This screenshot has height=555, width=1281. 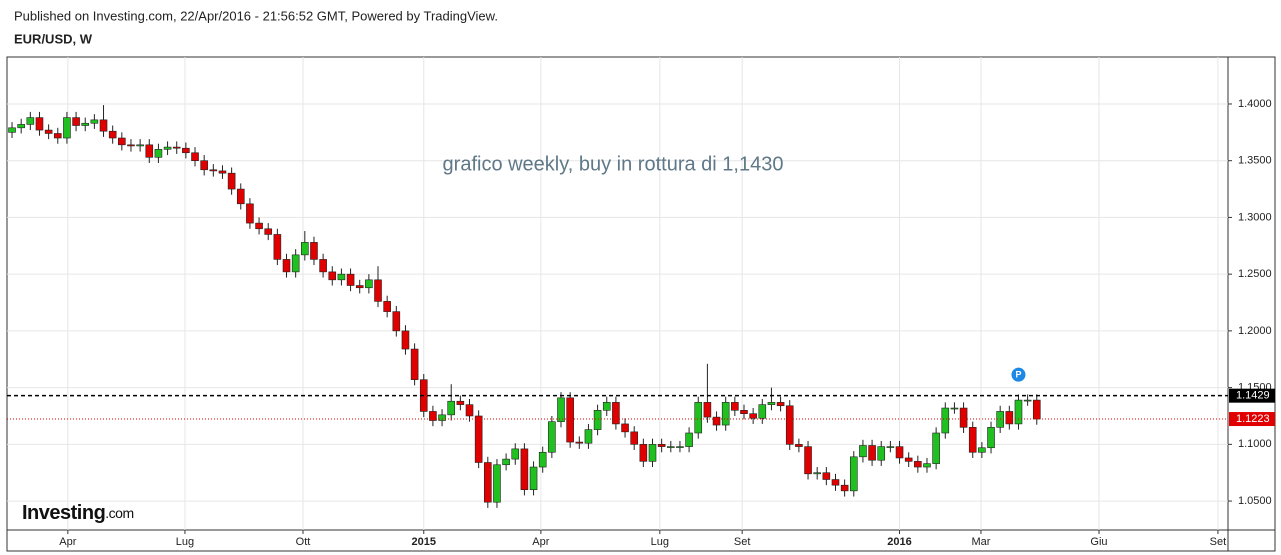 What do you see at coordinates (63, 513) in the screenshot?
I see `logo-name: Investing` at bounding box center [63, 513].